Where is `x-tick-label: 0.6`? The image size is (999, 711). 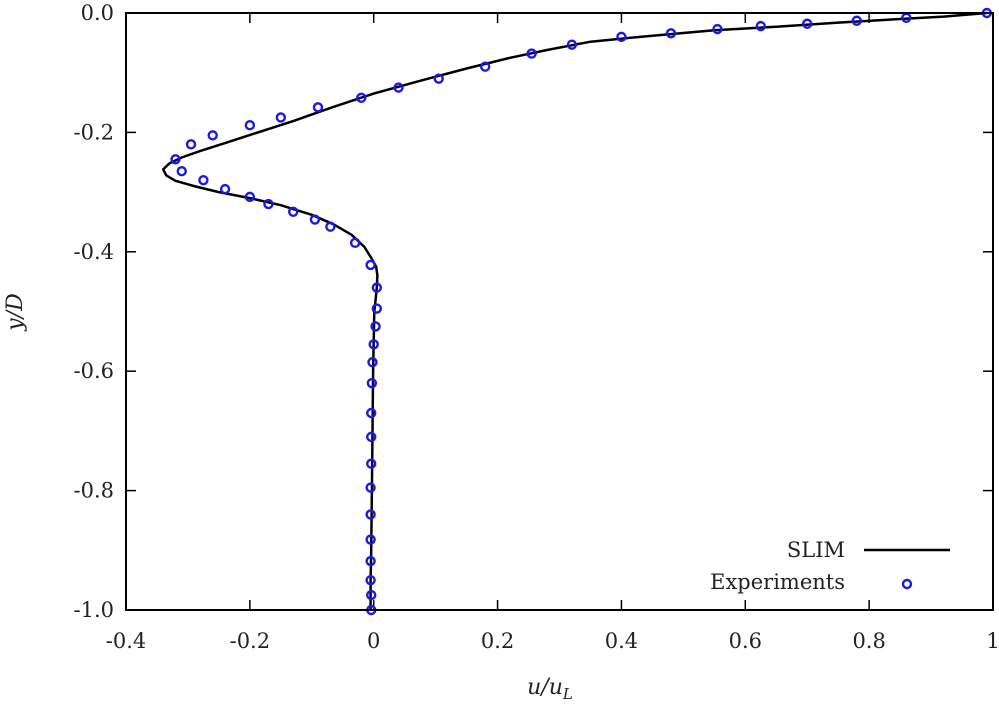
x-tick-label: 0.6 is located at coordinates (745, 641).